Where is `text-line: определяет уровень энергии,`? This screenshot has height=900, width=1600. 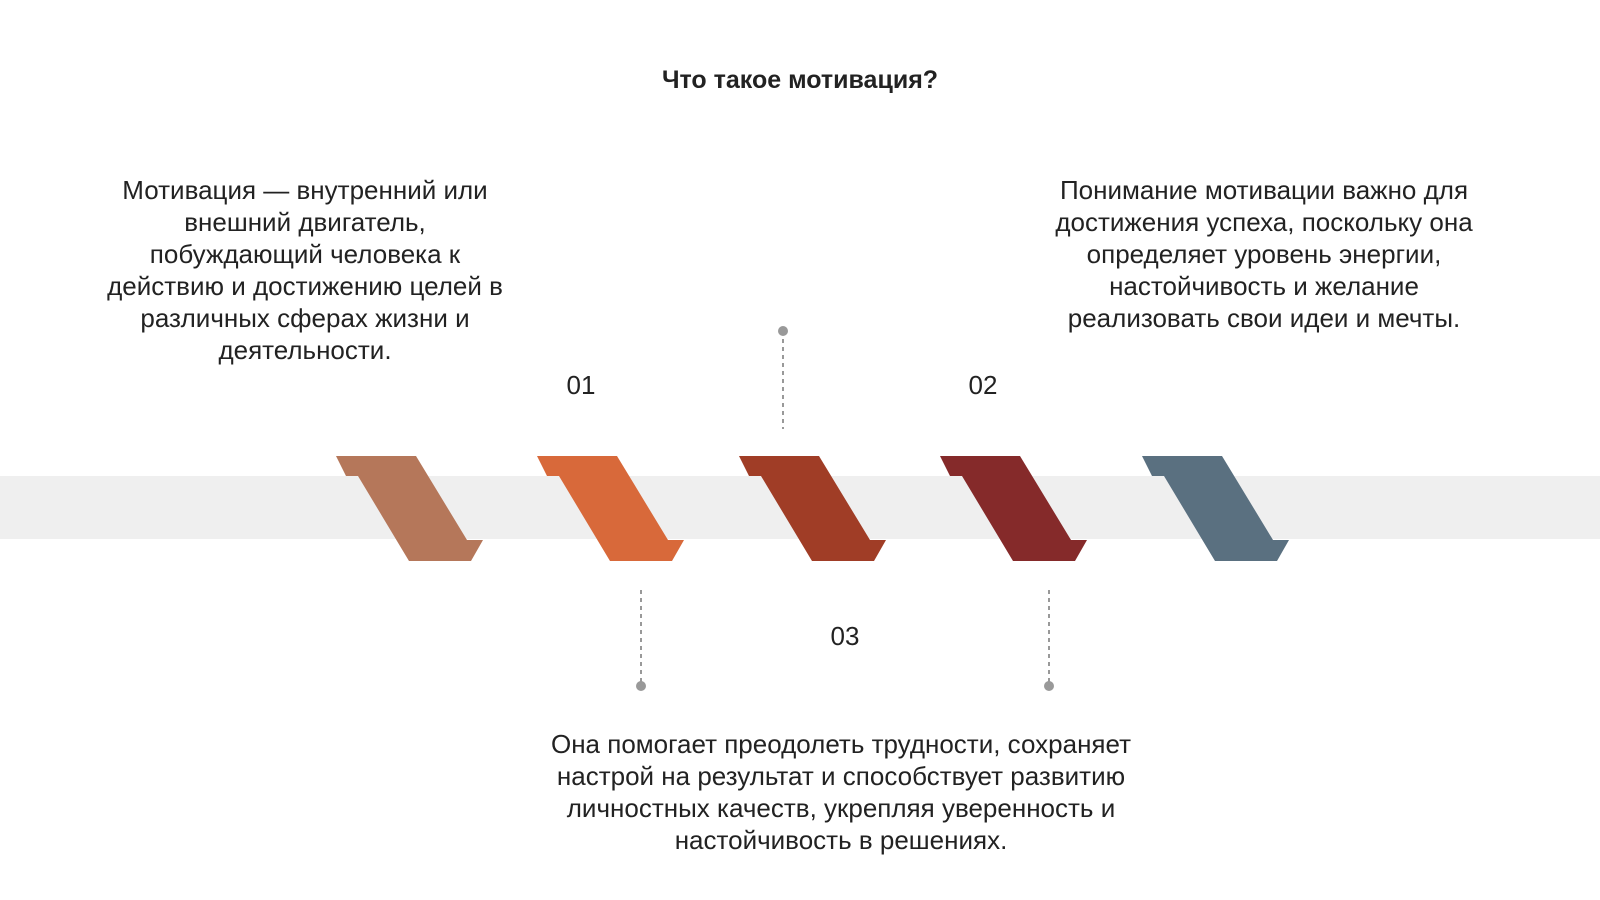 text-line: определяет уровень энергии, is located at coordinates (1264, 254).